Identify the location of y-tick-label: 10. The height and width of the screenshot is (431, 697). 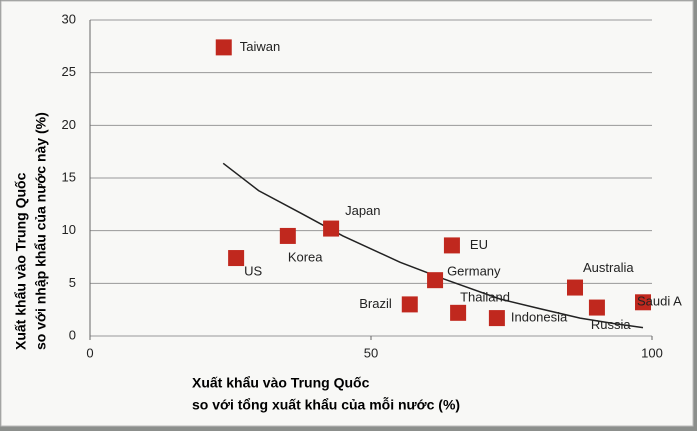
(69, 229).